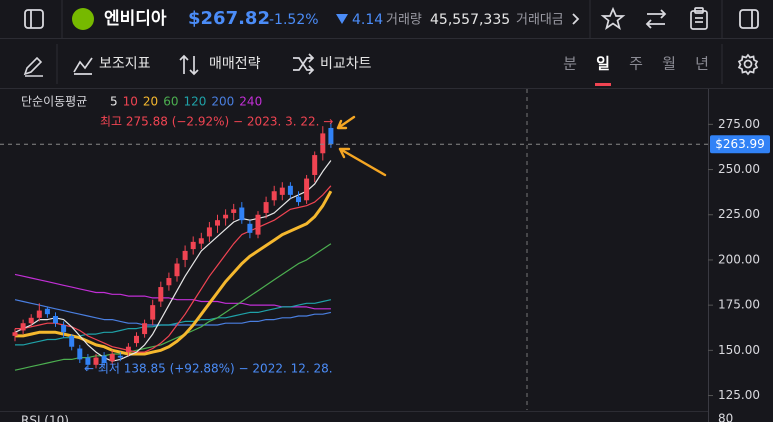 Image resolution: width=773 pixels, height=422 pixels. What do you see at coordinates (603, 64) in the screenshot?
I see `period-tab: 일` at bounding box center [603, 64].